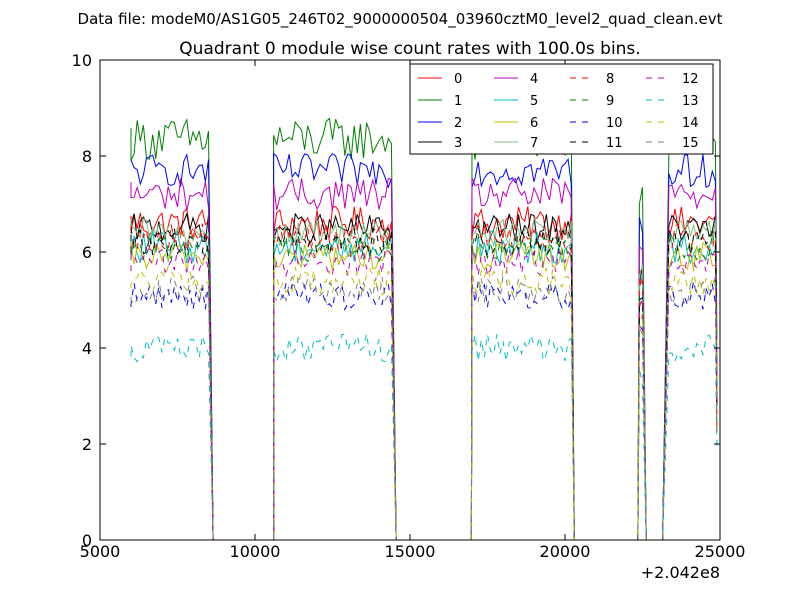 The height and width of the screenshot is (600, 800). I want to click on y-tick-label: 6, so click(87, 252).